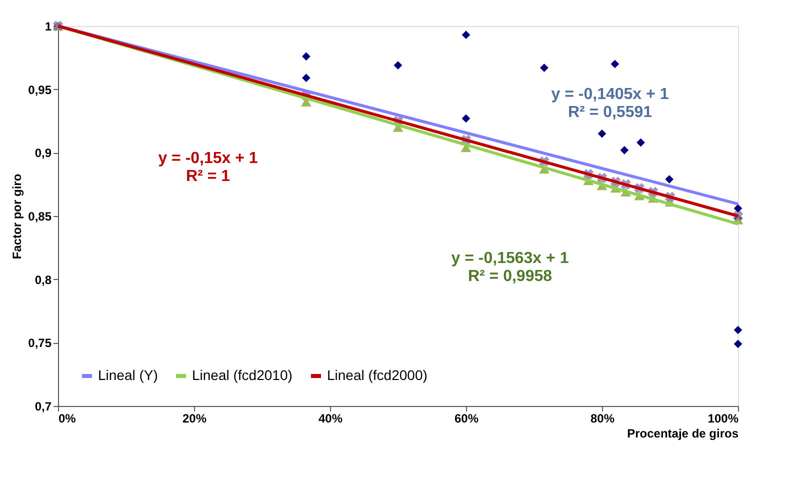 The width and height of the screenshot is (786, 477). What do you see at coordinates (43, 407) in the screenshot?
I see `y-tick-label: 0,7` at bounding box center [43, 407].